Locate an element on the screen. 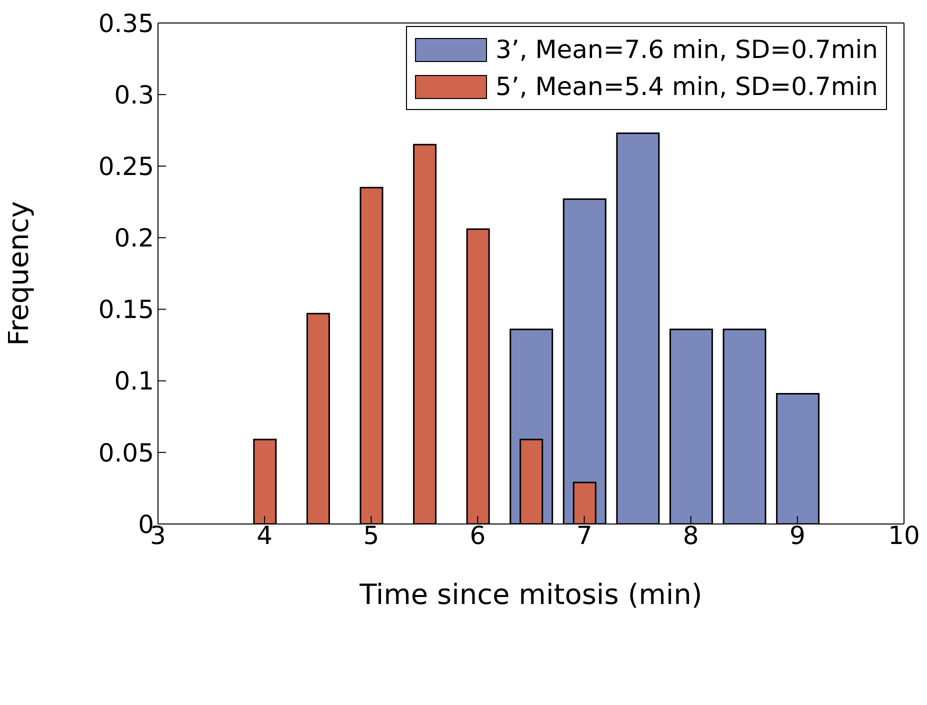  x-tick-label: 9 is located at coordinates (797, 535).